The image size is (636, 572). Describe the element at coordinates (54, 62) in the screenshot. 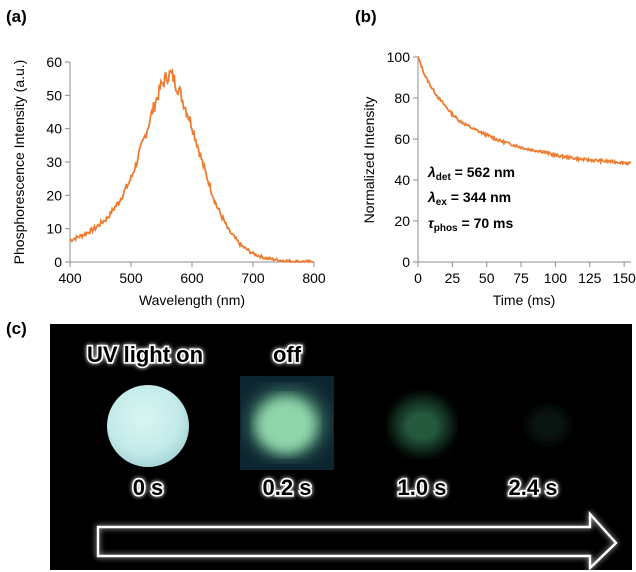

I see `chart-a-y-tick-label: 60` at that location.